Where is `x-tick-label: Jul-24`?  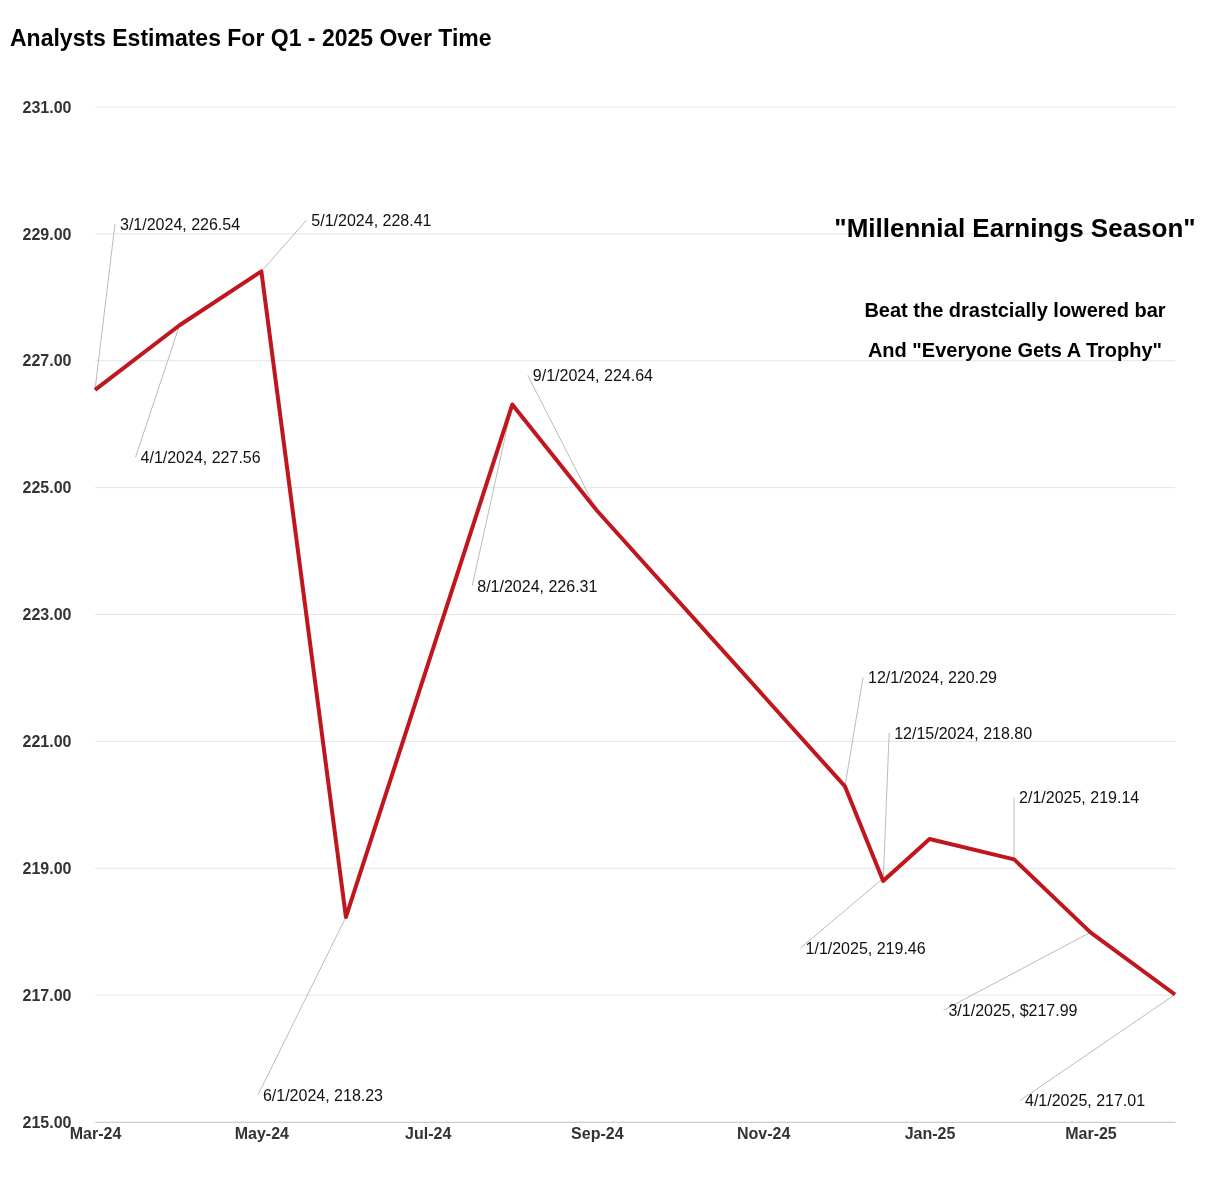
x-tick-label: Jul-24 is located at coordinates (428, 1133).